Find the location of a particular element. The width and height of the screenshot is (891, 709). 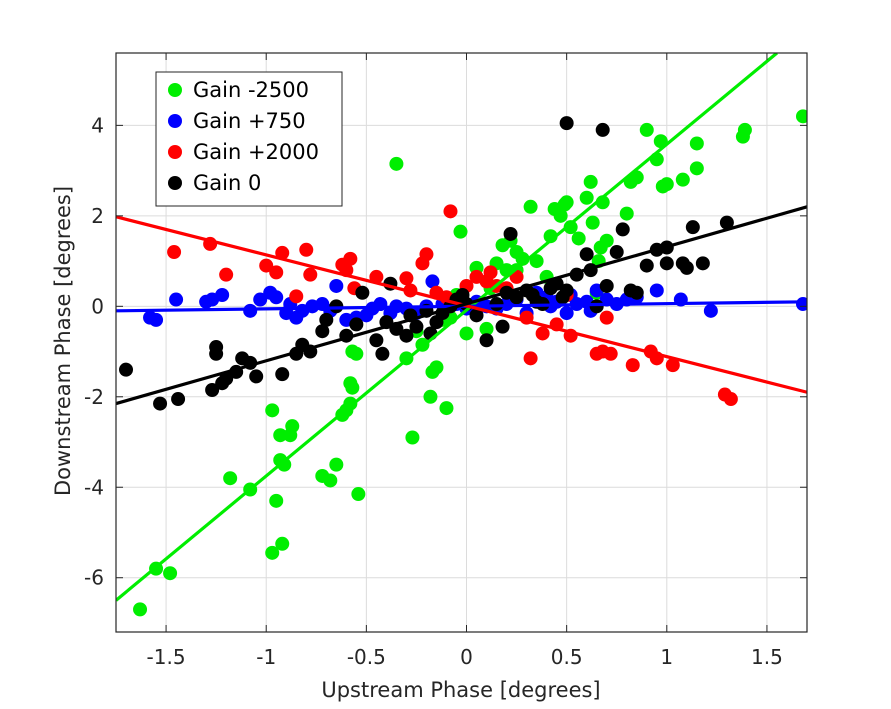

y-tick-label: -2 is located at coordinates (94, 397).